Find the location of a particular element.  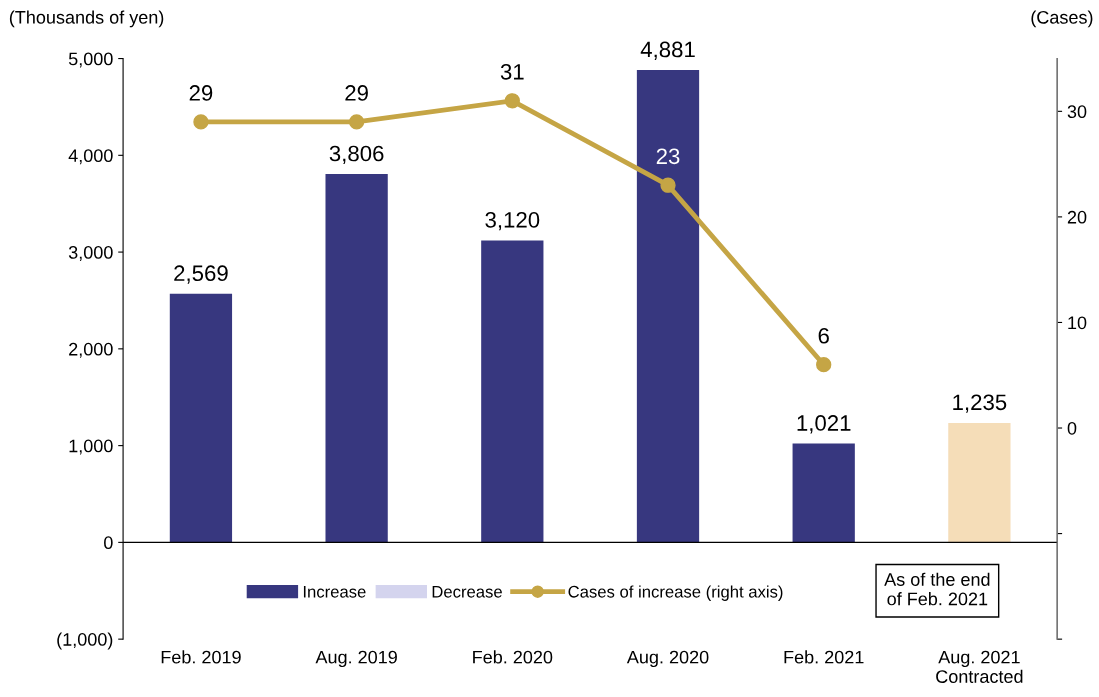

x-tick-label: Feb. 2019 is located at coordinates (201, 657).